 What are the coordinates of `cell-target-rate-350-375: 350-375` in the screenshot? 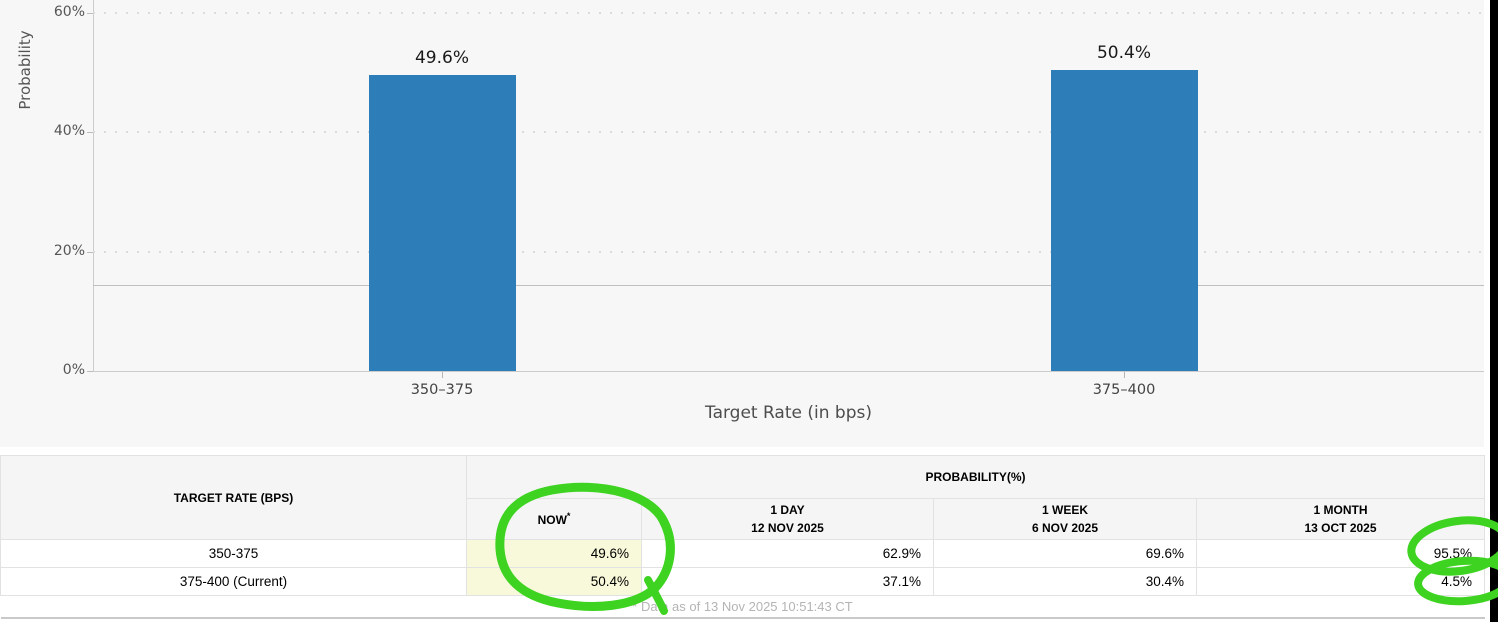 It's located at (233, 553).